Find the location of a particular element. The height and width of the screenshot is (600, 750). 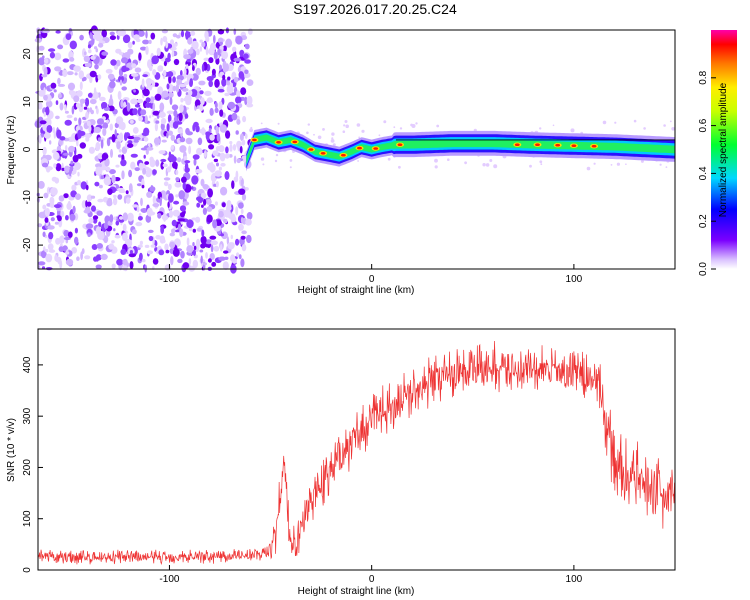

snr-y-tick-label: 300 is located at coordinates (27, 415).